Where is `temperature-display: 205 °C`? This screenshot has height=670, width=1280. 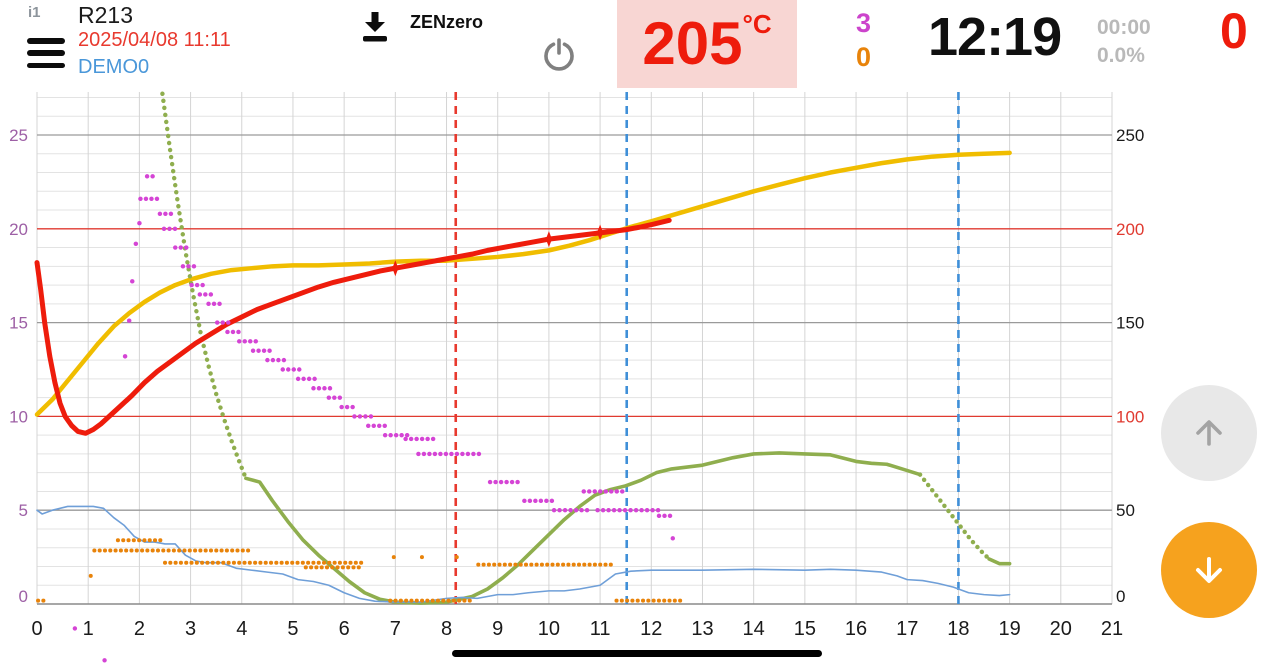 temperature-display: 205 °C is located at coordinates (707, 44).